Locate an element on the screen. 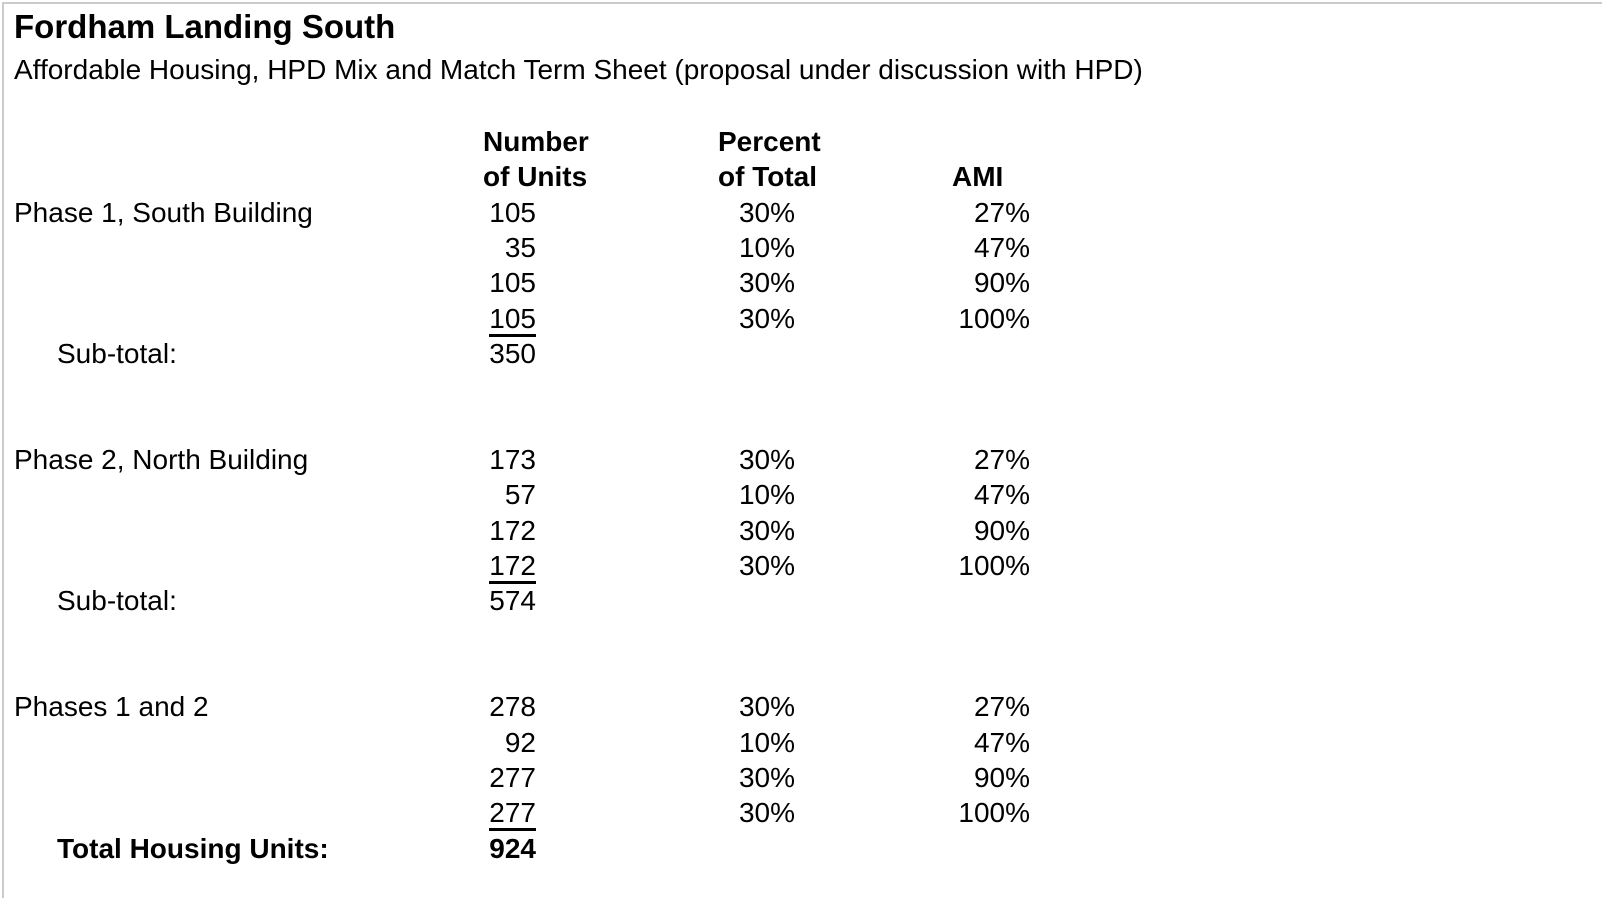  grand-total-row: Total Housing Units: 924 is located at coordinates (801, 848).